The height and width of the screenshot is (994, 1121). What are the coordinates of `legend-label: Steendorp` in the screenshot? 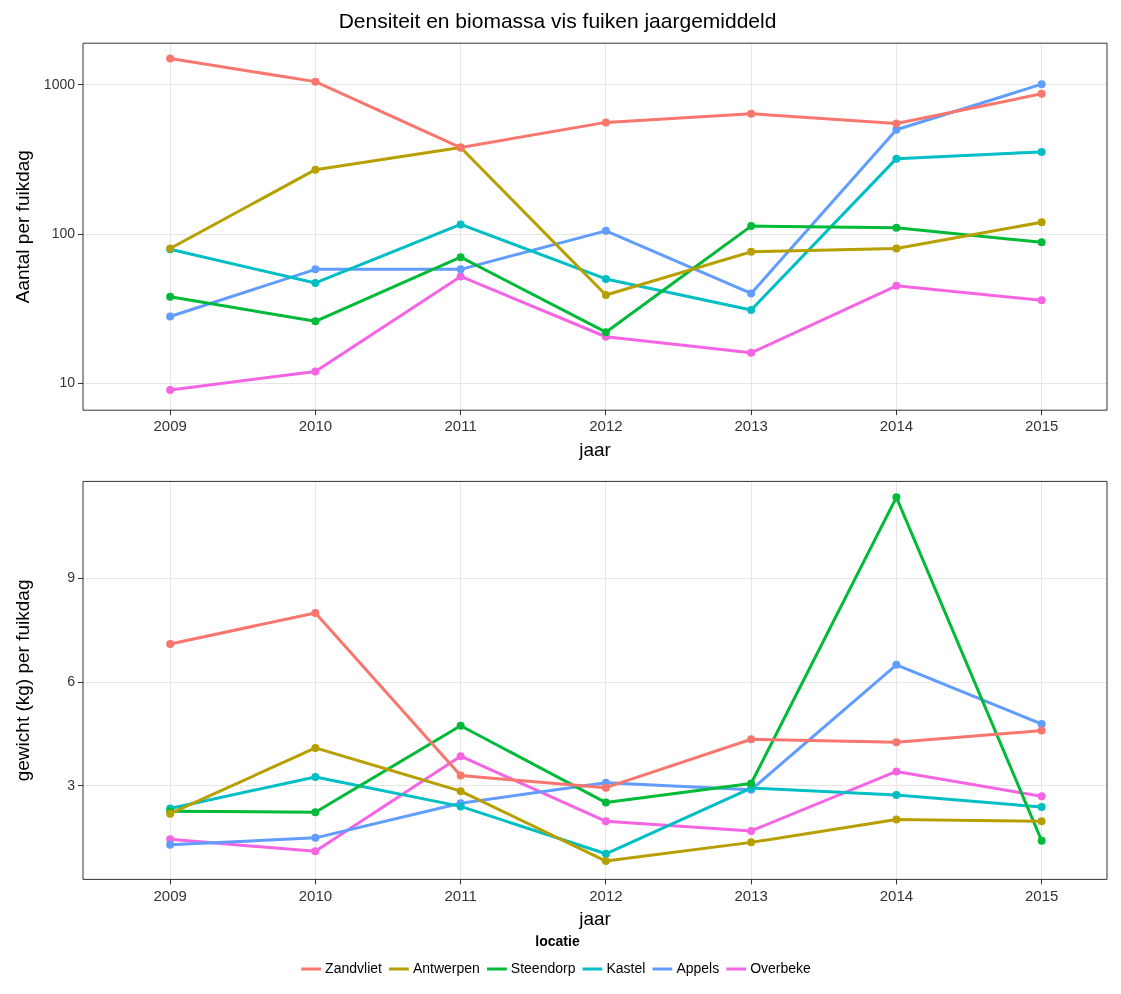 It's located at (543, 967).